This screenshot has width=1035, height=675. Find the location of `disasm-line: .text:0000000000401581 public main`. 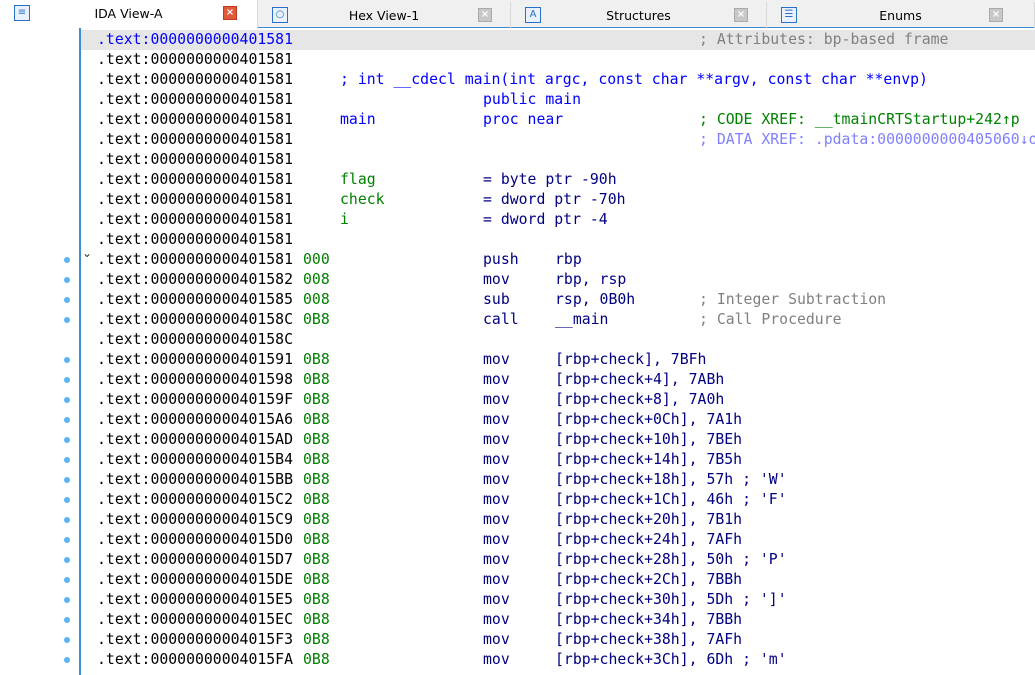

disasm-line: .text:0000000000401581 public main is located at coordinates (558, 100).